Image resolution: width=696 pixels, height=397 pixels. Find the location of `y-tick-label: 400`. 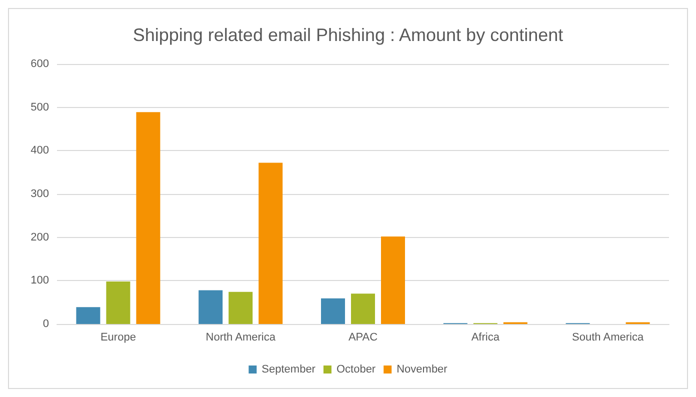

y-tick-label: 400 is located at coordinates (39, 150).